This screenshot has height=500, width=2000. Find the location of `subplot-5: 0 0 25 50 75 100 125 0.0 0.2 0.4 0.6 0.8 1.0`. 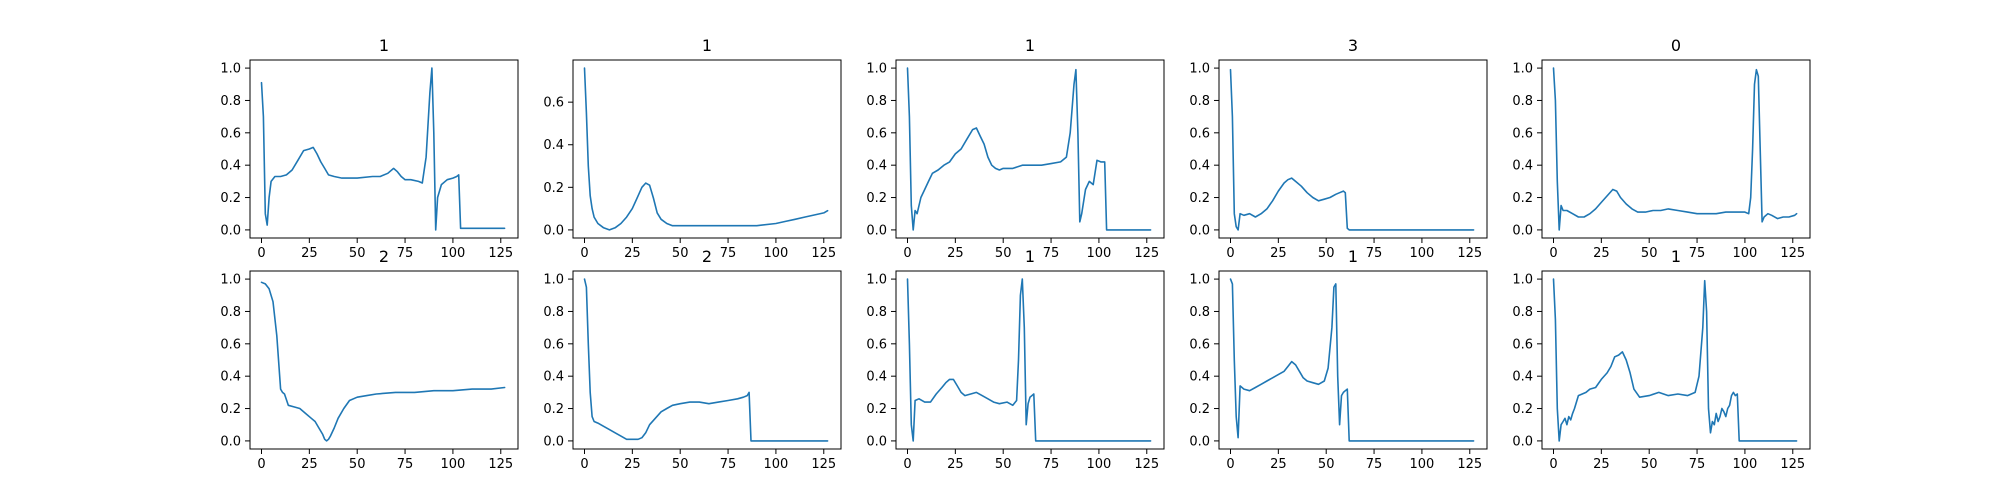

subplot-5: 0 0 25 50 75 100 125 0.0 0.2 0.4 0.6 0.8 1.0 is located at coordinates (1661, 148).